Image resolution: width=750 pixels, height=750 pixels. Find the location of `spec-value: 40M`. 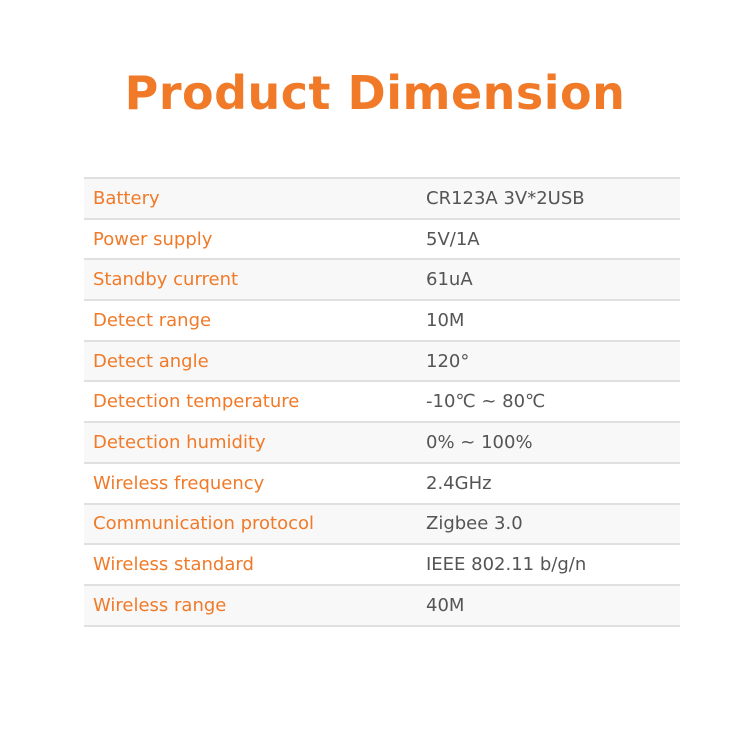

spec-value: 40M is located at coordinates (445, 605).